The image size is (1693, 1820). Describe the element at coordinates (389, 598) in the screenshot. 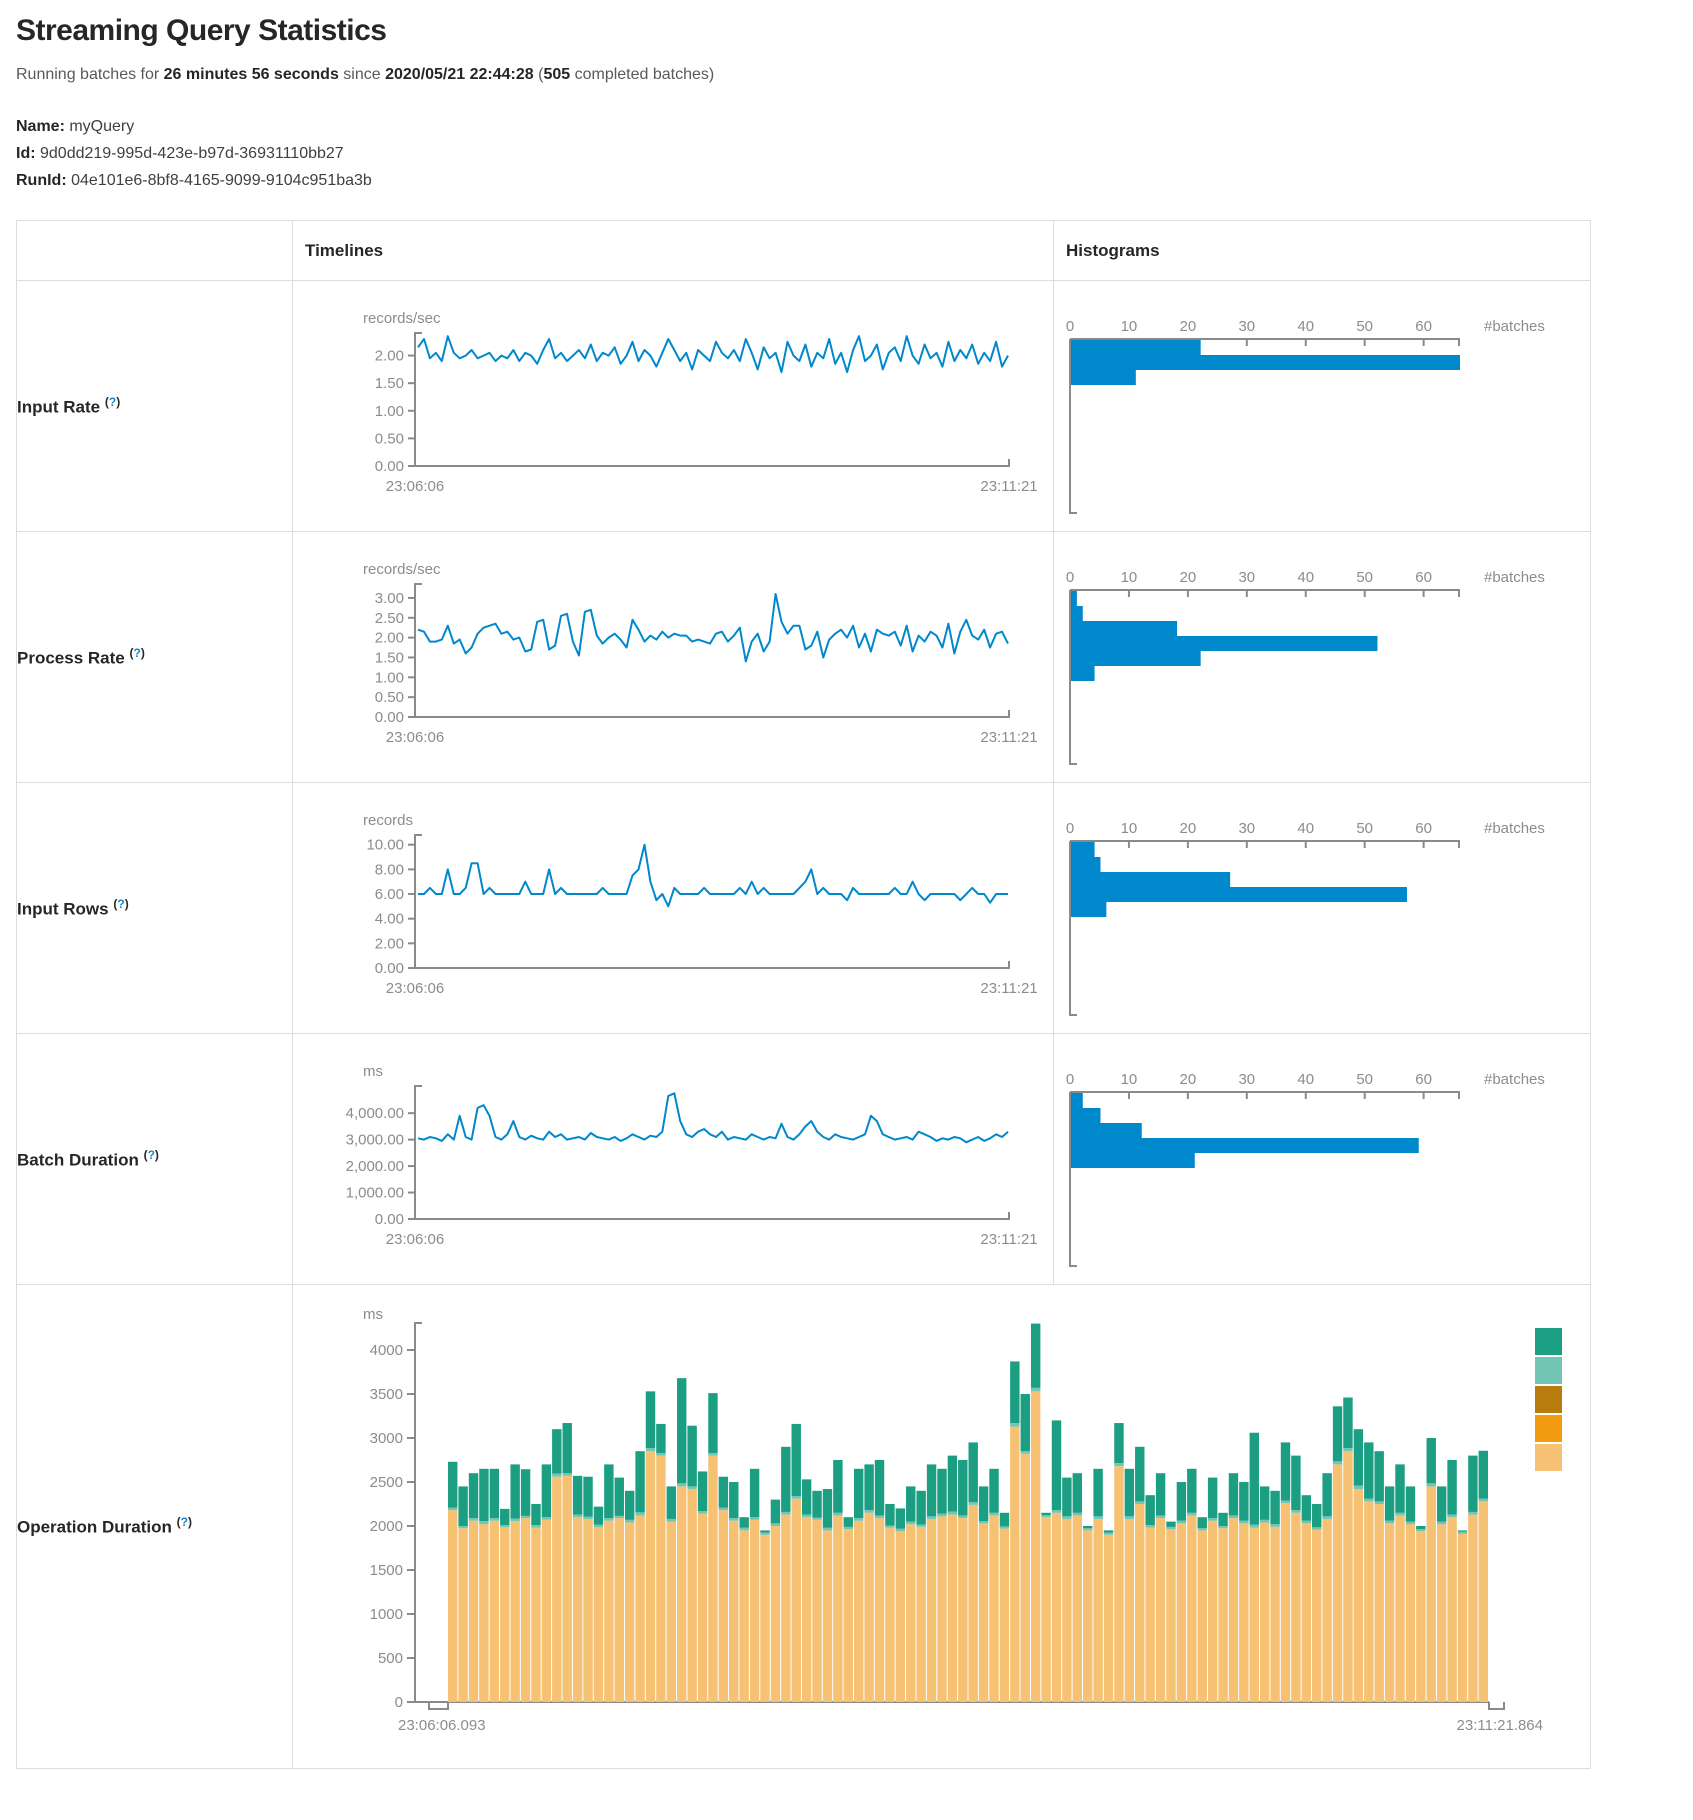

I see `svg-text: 3.00` at that location.